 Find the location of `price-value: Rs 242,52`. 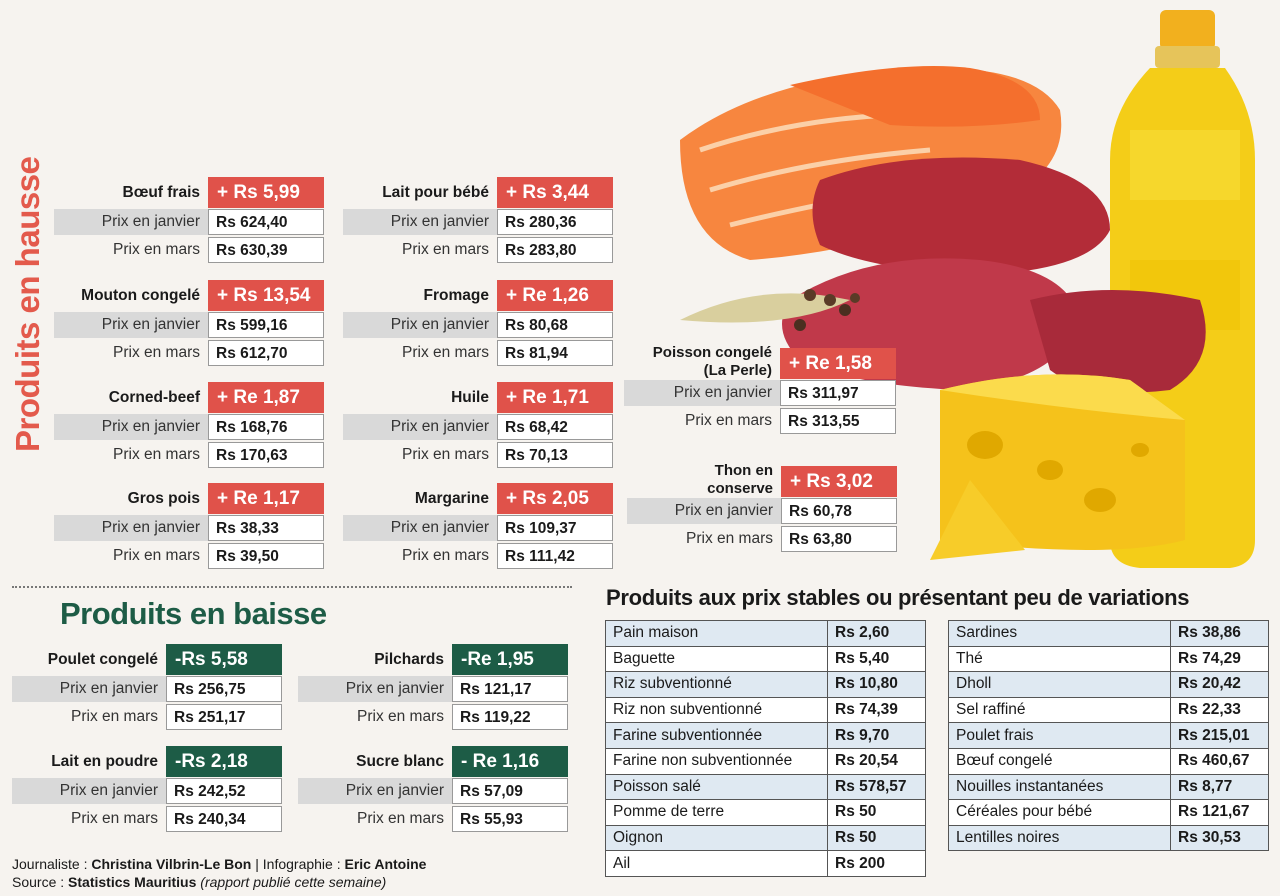

price-value: Rs 242,52 is located at coordinates (224, 791).